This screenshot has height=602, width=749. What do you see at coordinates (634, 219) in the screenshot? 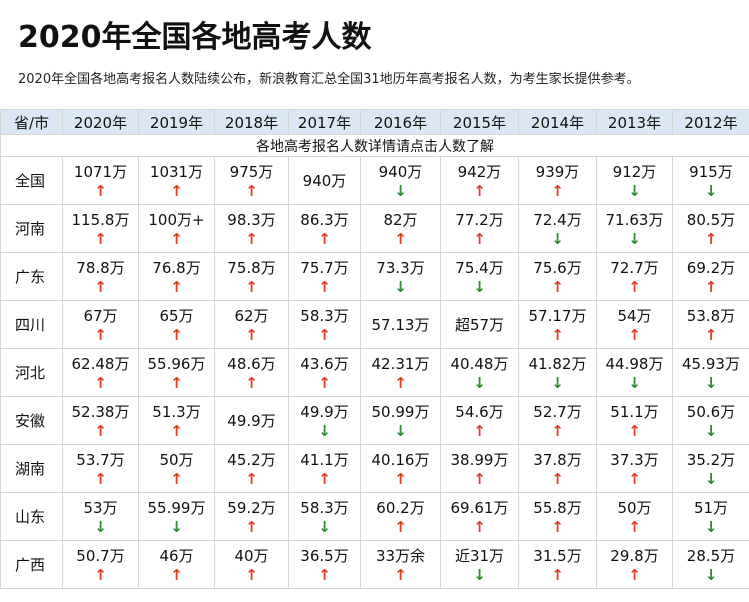
I see `count-link: 71.63万` at bounding box center [634, 219].